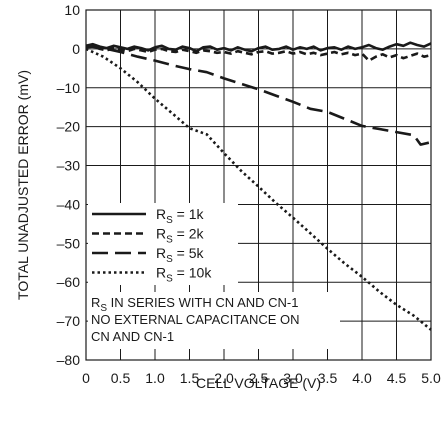 Image resolution: width=441 pixels, height=421 pixels. I want to click on legend-label: RS = 5k, so click(180, 255).